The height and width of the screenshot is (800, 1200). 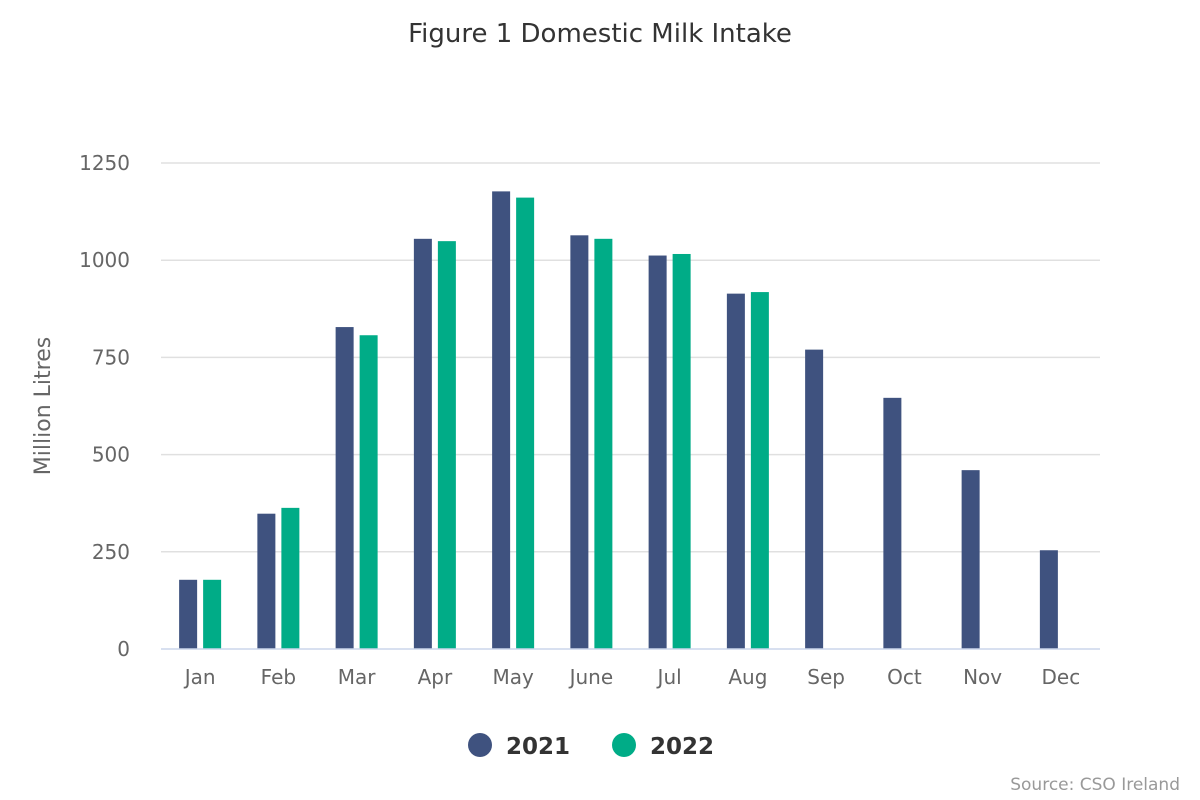 I want to click on y-tick-label: 1250, so click(x=104, y=163).